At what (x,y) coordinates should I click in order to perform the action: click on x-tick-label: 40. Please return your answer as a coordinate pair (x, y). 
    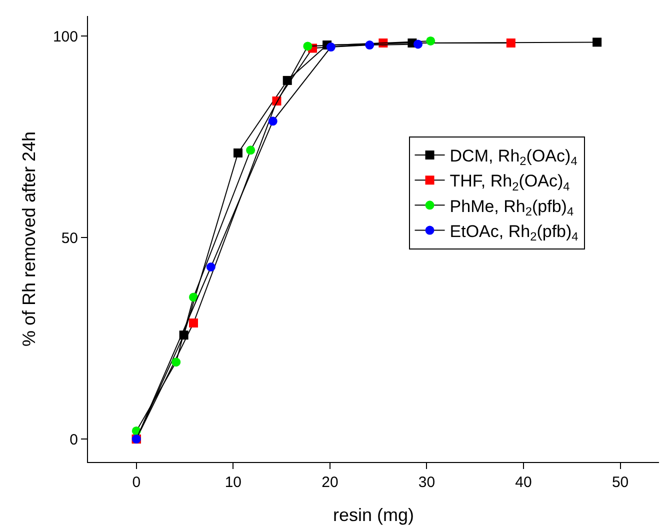
    Looking at the image, I should click on (523, 482).